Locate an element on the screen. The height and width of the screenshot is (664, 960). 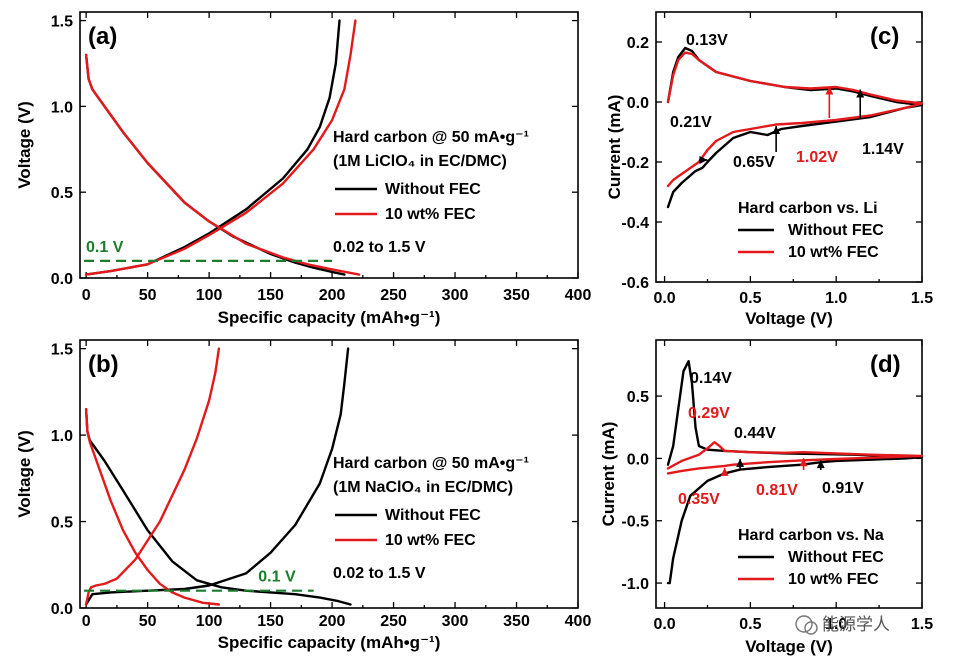
annotation-label: 0.35V is located at coordinates (699, 499).